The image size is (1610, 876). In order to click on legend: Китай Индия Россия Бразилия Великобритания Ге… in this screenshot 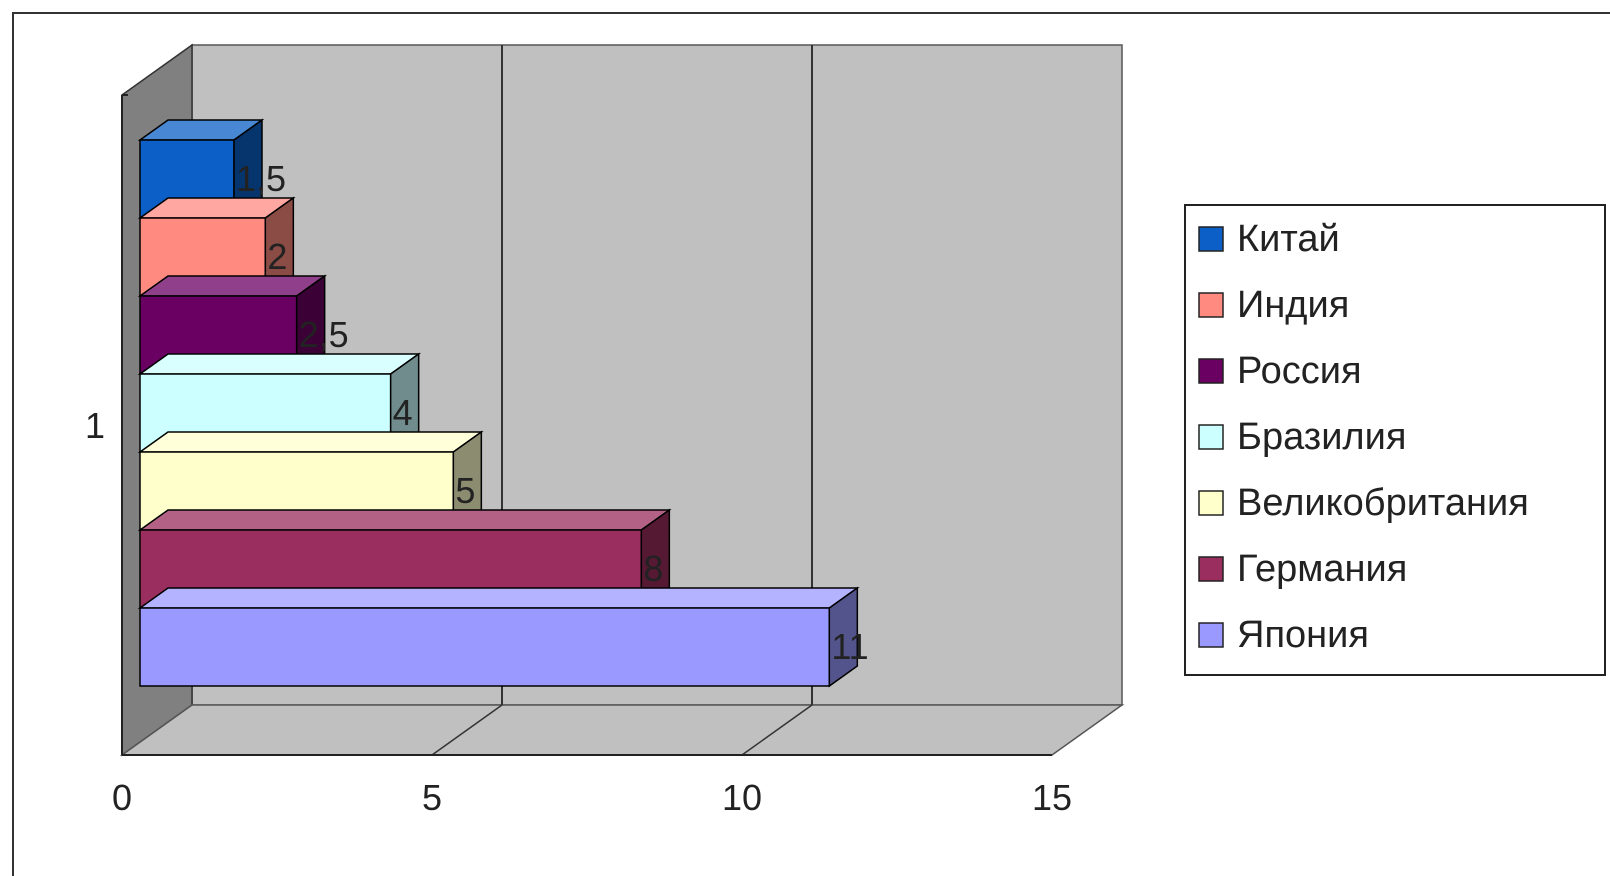, I will do `click(1395, 440)`.